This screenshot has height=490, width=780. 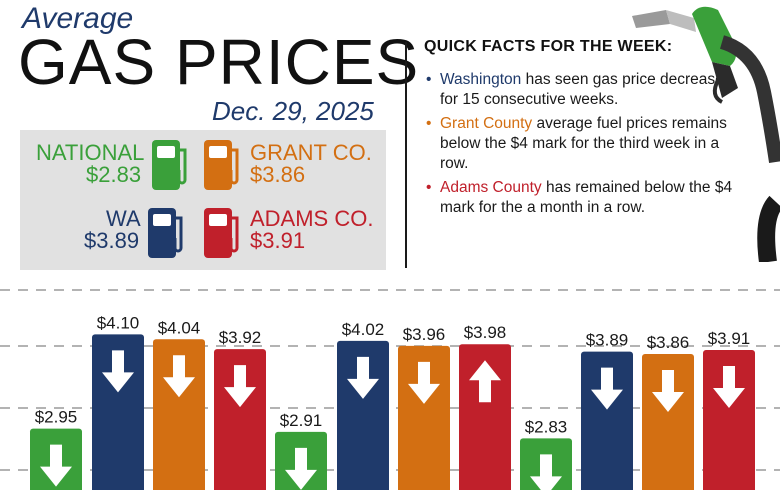 What do you see at coordinates (219, 62) in the screenshot?
I see `page-title: GAS PRICES` at bounding box center [219, 62].